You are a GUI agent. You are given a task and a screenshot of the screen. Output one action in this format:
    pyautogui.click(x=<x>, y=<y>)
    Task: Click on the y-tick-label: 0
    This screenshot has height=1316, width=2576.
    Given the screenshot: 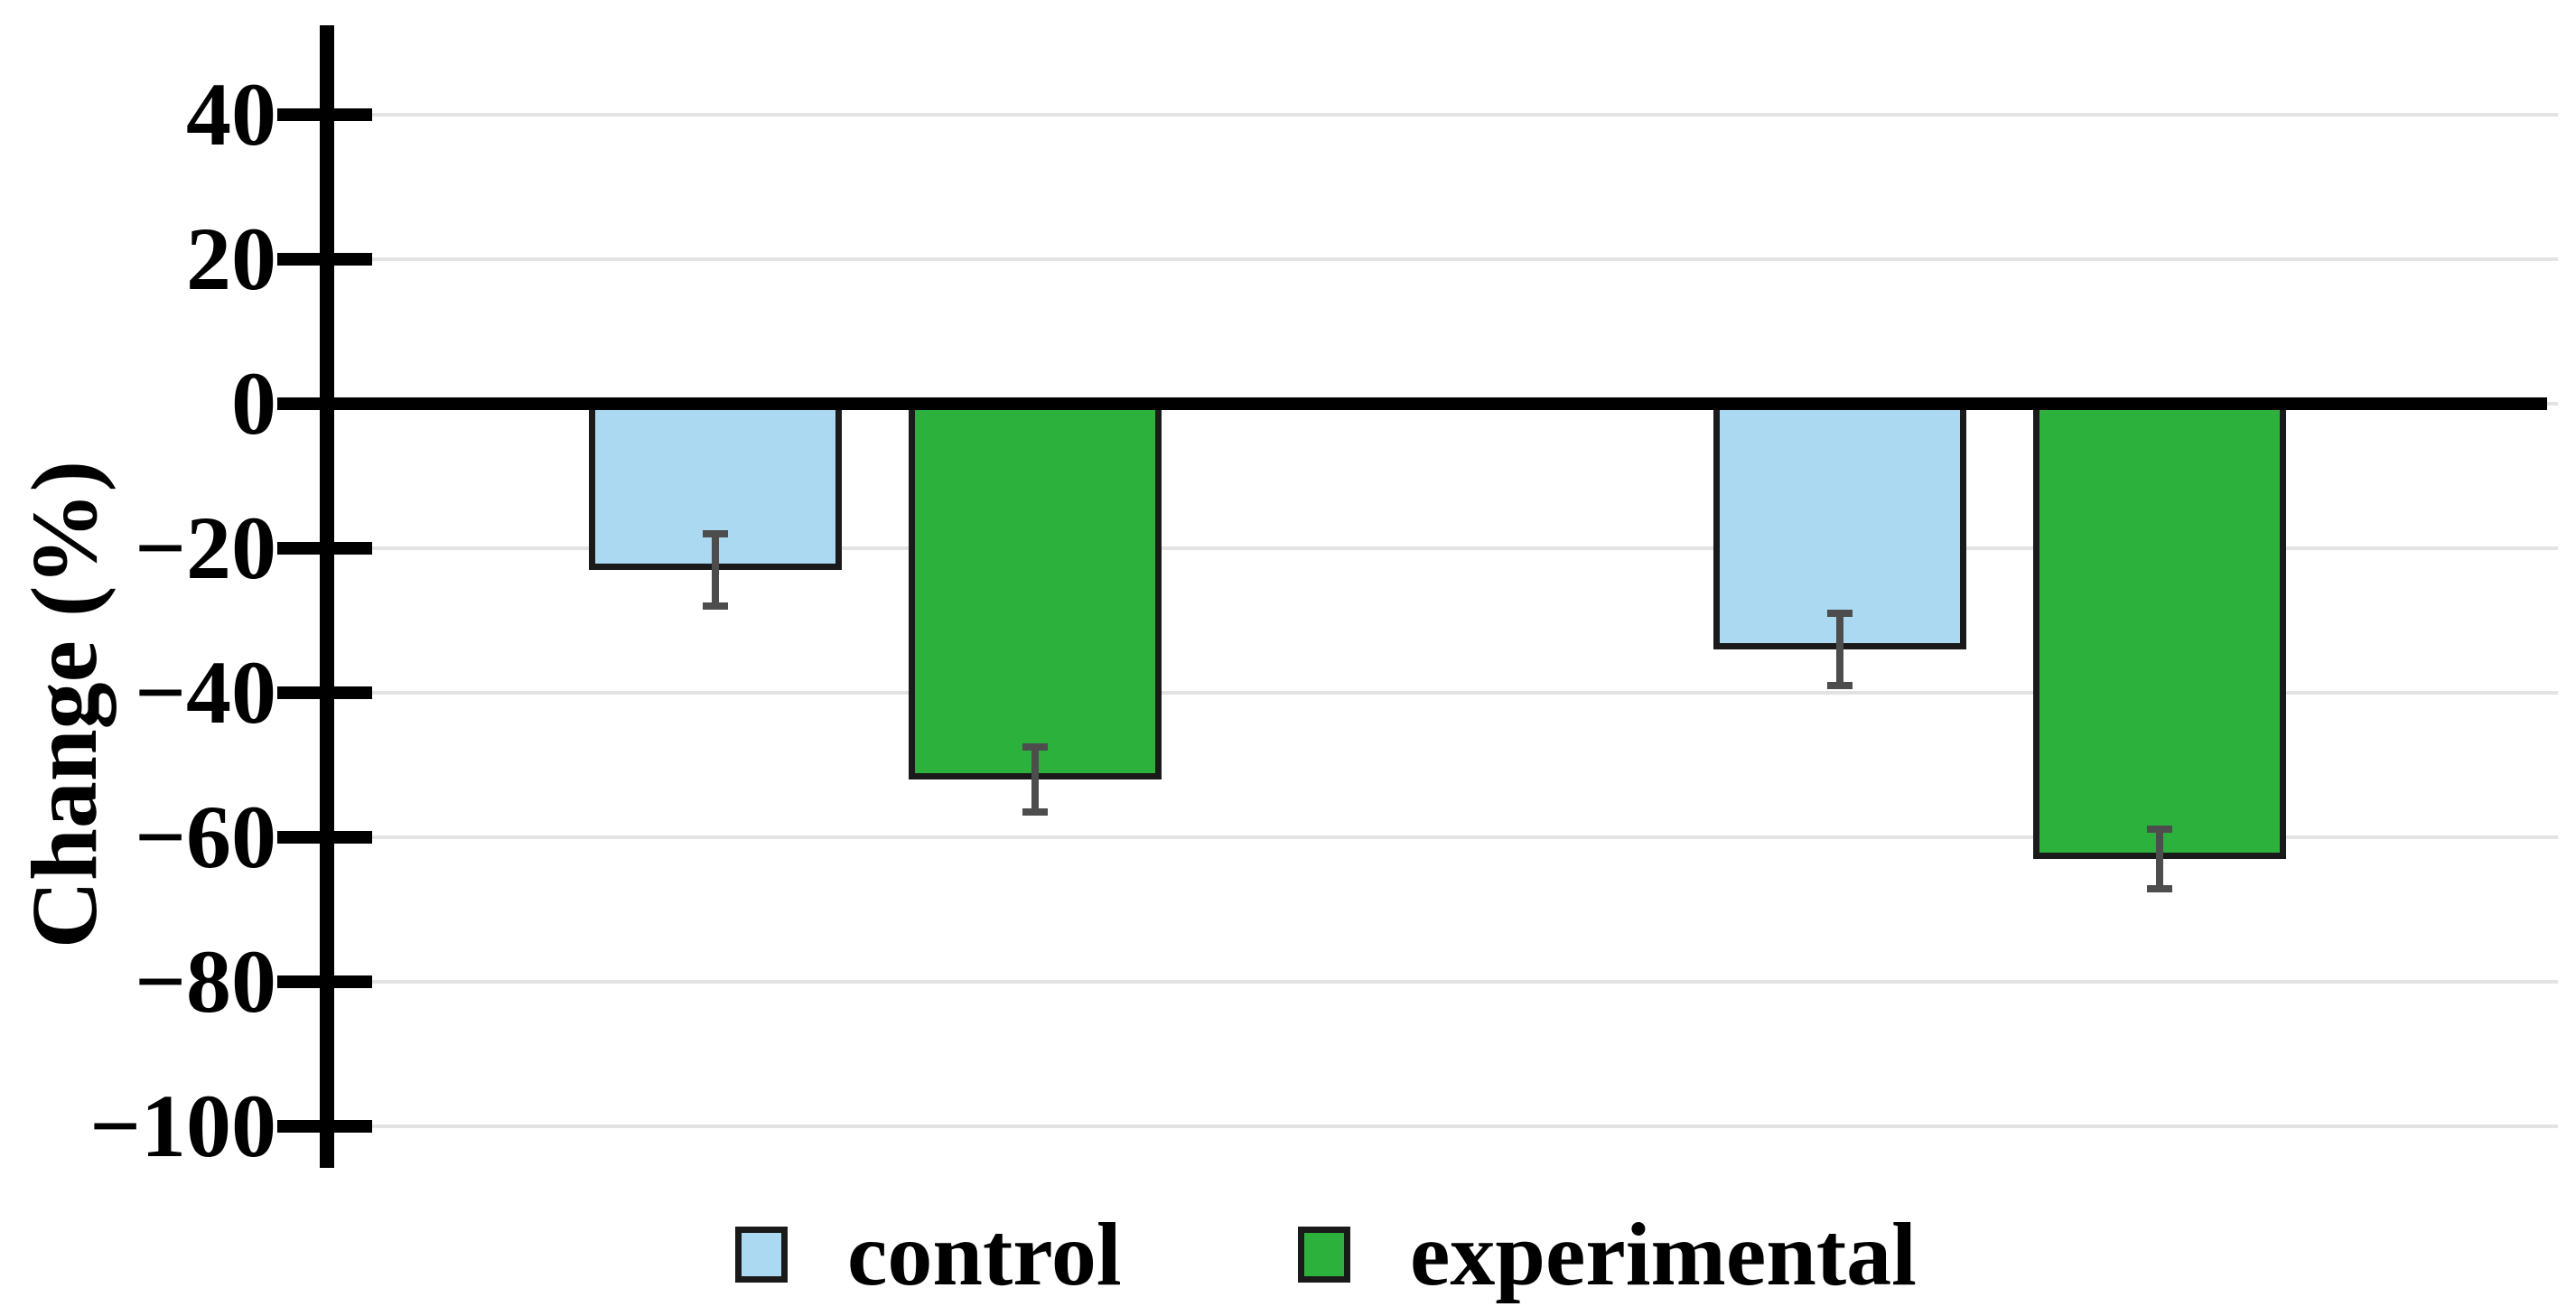 What is the action you would take?
    pyautogui.click(x=253, y=403)
    